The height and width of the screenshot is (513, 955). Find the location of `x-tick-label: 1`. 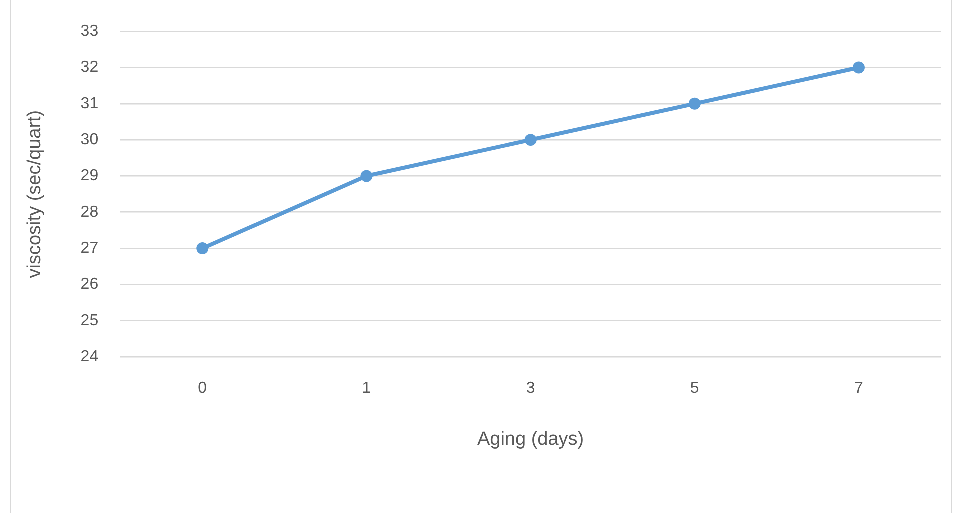

x-tick-label: 1 is located at coordinates (367, 389).